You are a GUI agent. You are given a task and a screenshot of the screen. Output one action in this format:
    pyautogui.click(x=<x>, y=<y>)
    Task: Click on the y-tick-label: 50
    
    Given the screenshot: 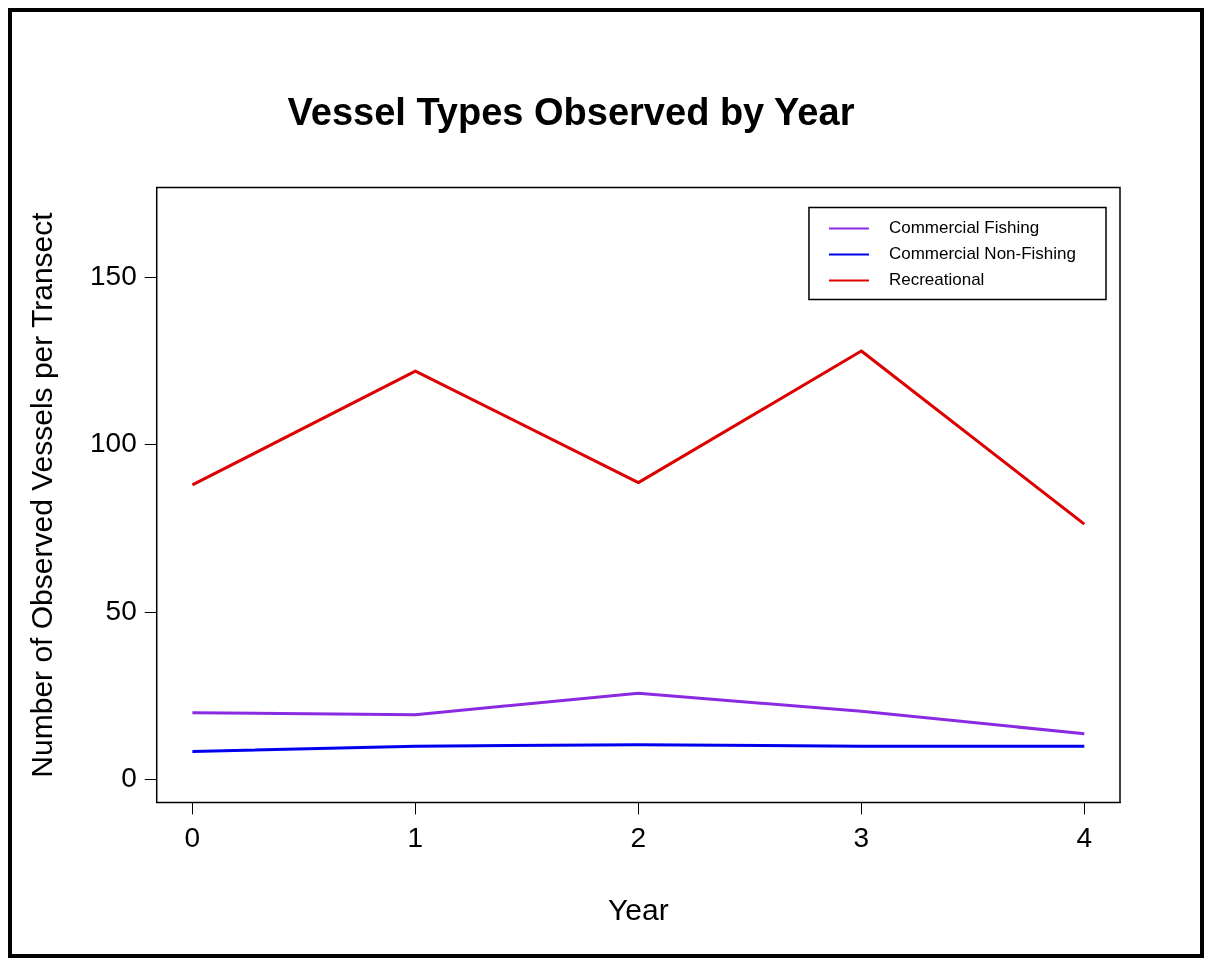 What is the action you would take?
    pyautogui.click(x=121, y=610)
    